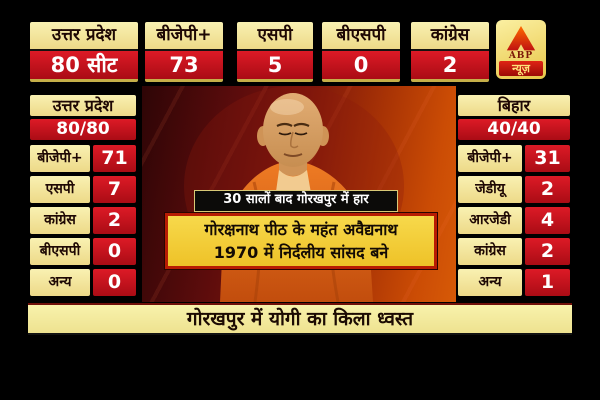 This screenshot has height=400, width=600. What do you see at coordinates (361, 66) in the screenshot?
I see `topbar-party-value: 0` at bounding box center [361, 66].